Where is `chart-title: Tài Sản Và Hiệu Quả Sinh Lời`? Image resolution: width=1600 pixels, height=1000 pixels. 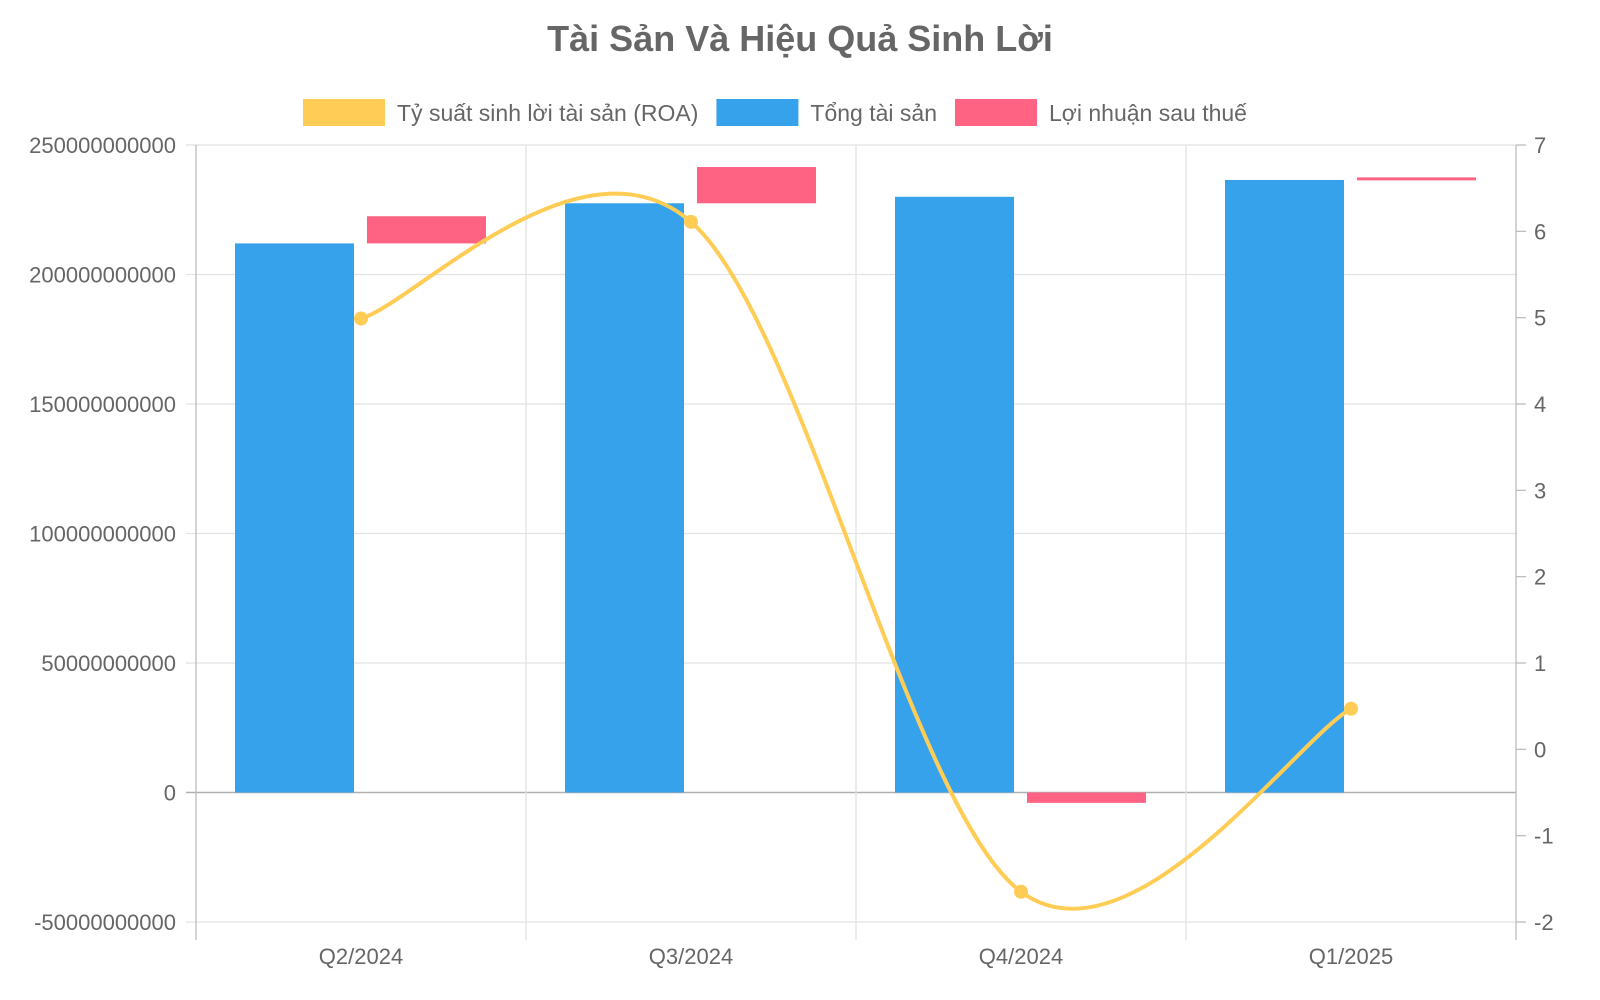 chart-title: Tài Sản Và Hiệu Quả Sinh Lời is located at coordinates (800, 38).